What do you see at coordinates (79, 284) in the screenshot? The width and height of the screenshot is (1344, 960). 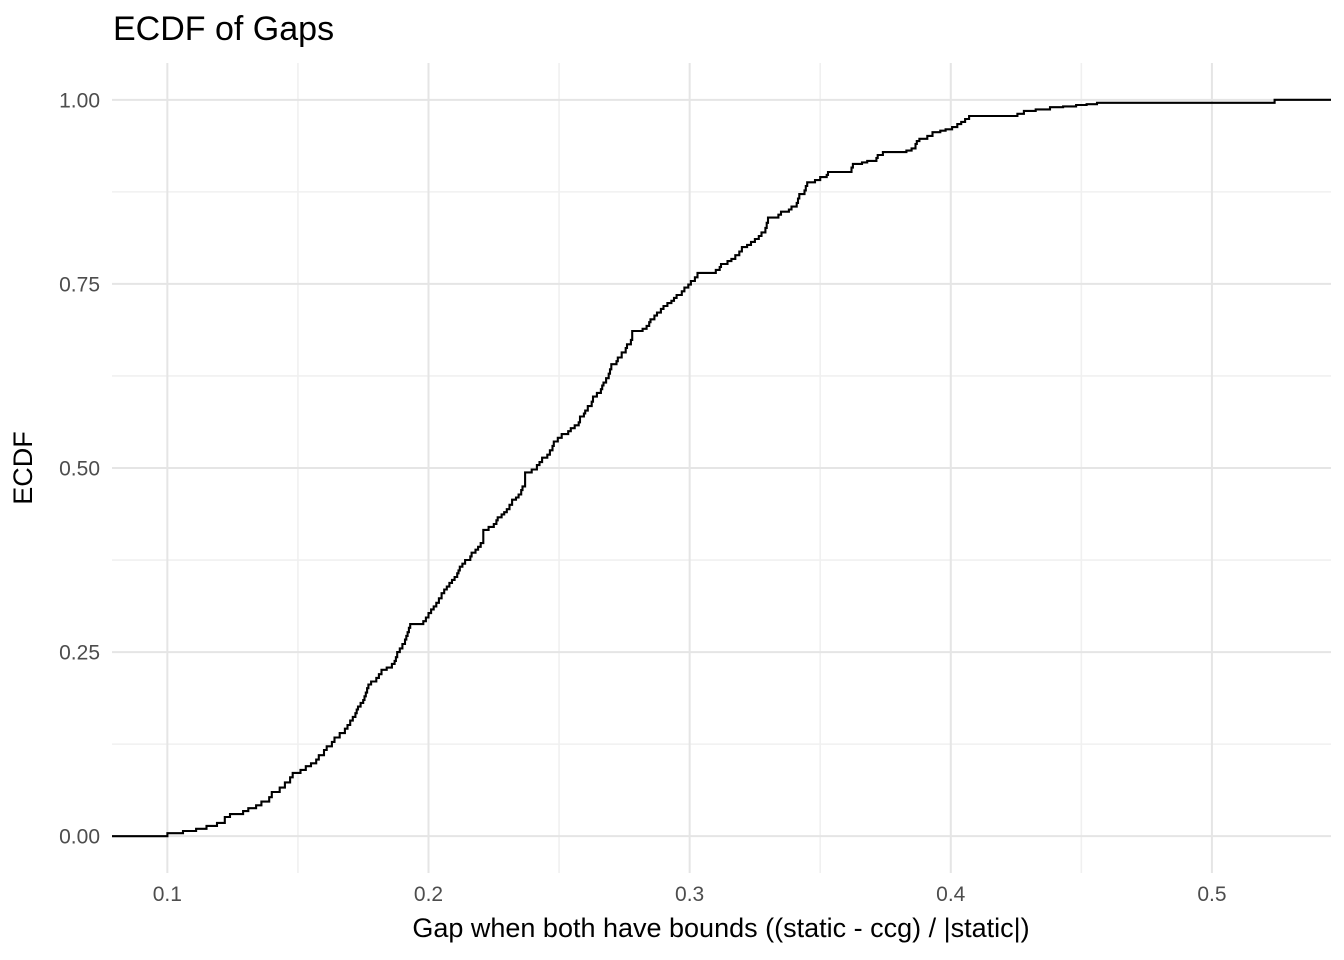 I see `y-tick-label: 0.75` at bounding box center [79, 284].